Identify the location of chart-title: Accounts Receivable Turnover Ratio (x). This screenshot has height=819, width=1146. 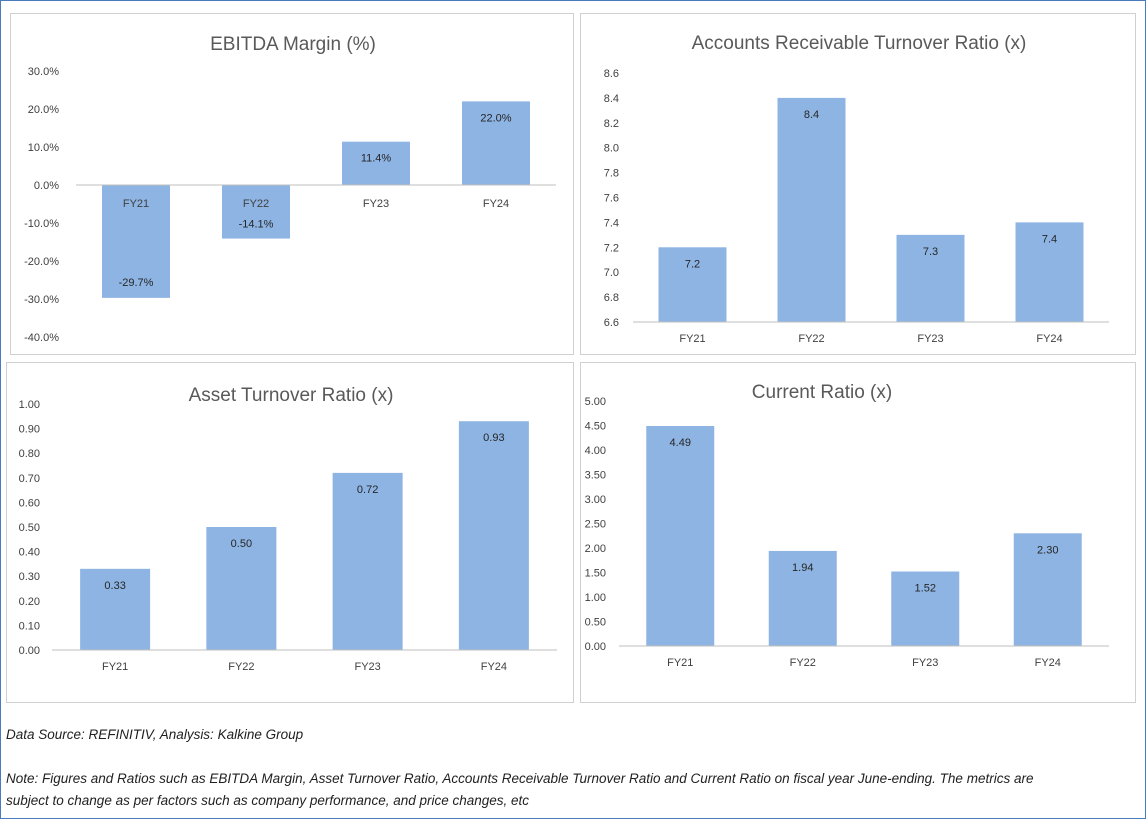
(859, 43).